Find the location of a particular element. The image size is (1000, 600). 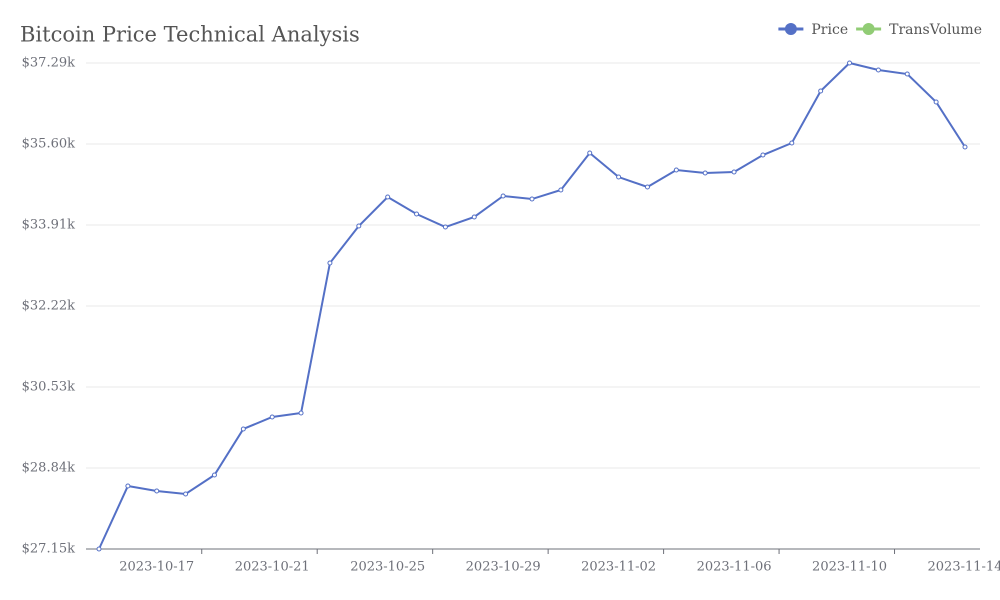

y-tick-label: $35.60k is located at coordinates (48, 144).